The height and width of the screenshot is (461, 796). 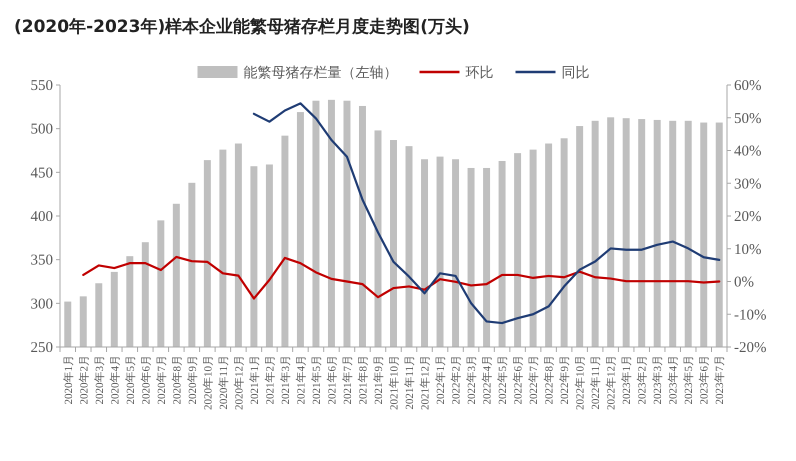 I want to click on y-tick-label: 500, so click(x=41, y=130).